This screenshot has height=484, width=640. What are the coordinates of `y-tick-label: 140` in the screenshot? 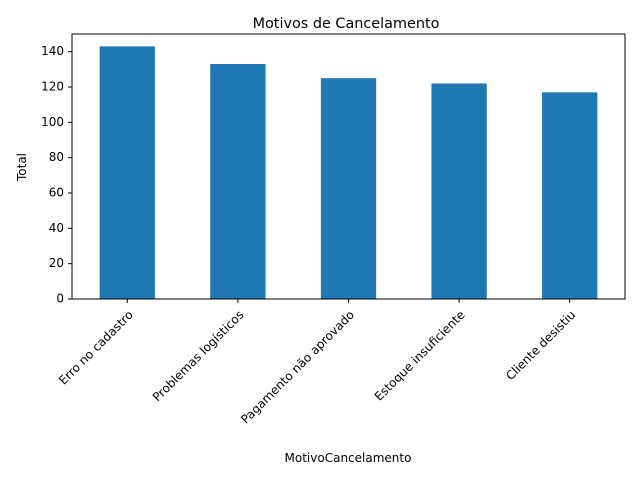 It's located at (52, 51).